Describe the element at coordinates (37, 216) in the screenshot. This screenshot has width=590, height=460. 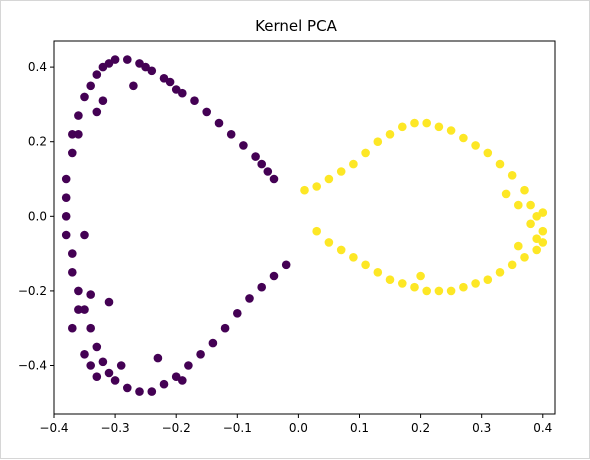
I see `y-tick-label: 0.0` at that location.